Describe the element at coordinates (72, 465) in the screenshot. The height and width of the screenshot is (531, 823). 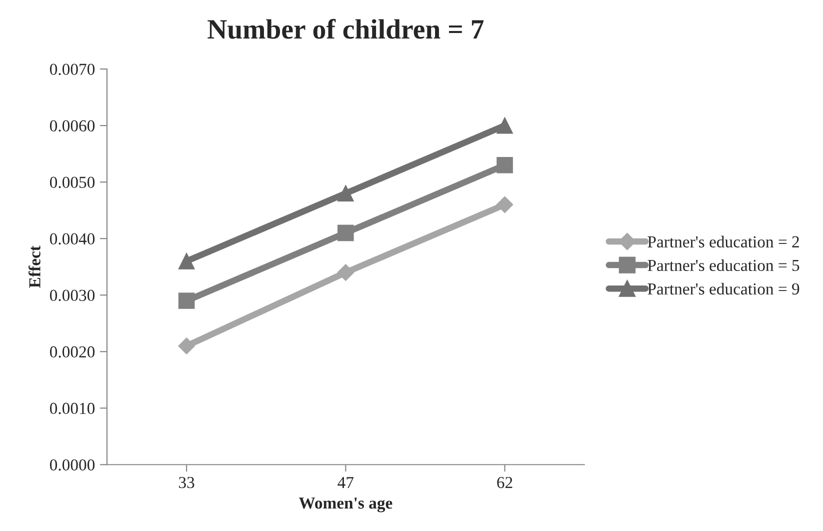
I see `y-tick-label: 0.0000` at that location.